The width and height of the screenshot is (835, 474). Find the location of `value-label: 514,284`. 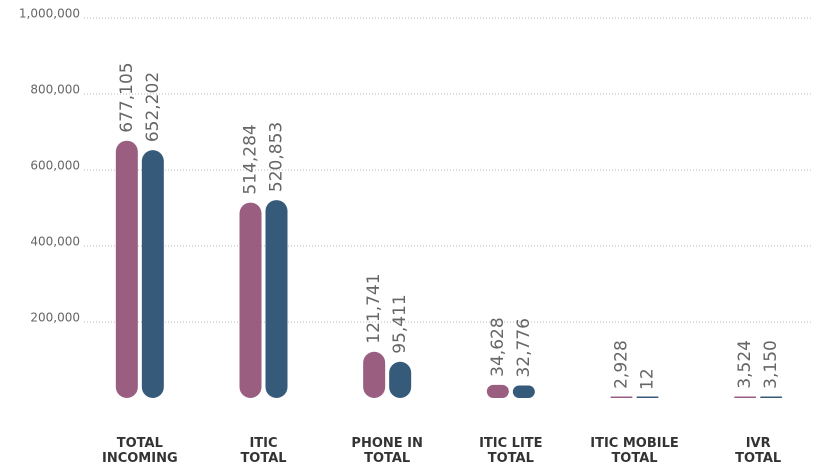

value-label: 514,284 is located at coordinates (251, 159).